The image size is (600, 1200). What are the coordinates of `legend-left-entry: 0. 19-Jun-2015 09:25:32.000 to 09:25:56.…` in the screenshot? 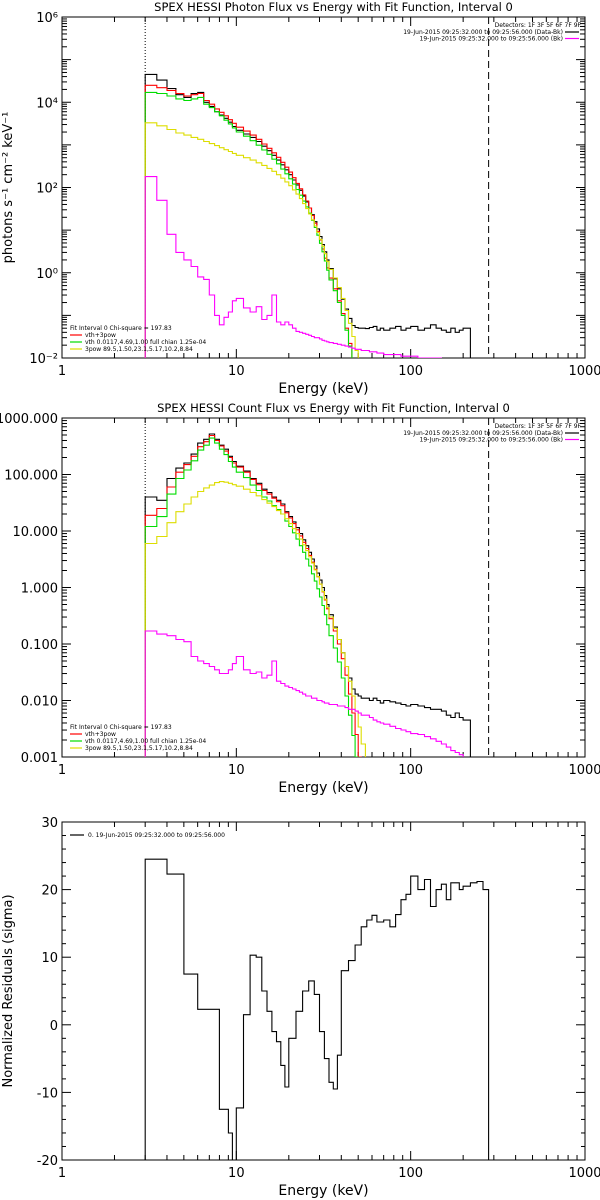 It's located at (156, 835).